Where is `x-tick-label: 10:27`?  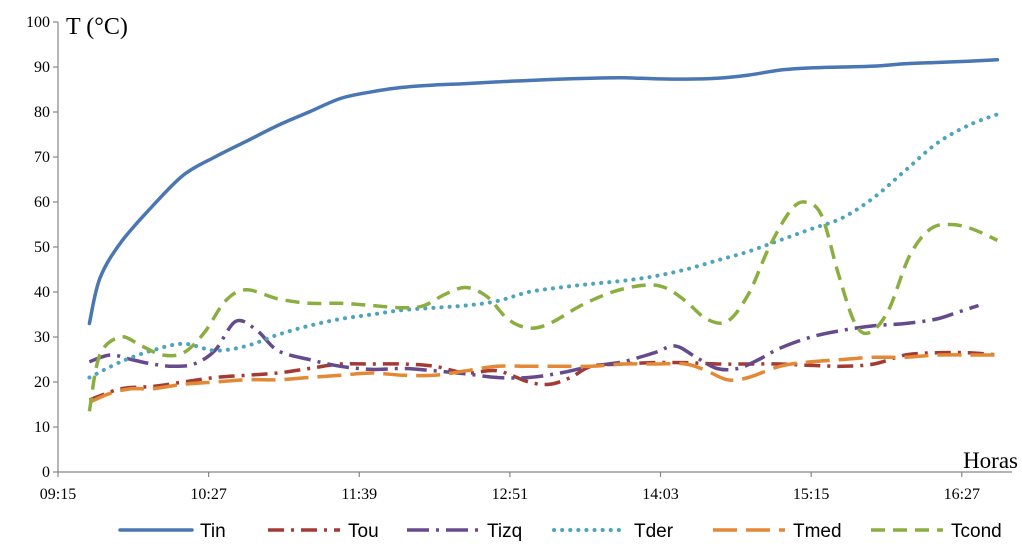 x-tick-label: 10:27 is located at coordinates (208, 494).